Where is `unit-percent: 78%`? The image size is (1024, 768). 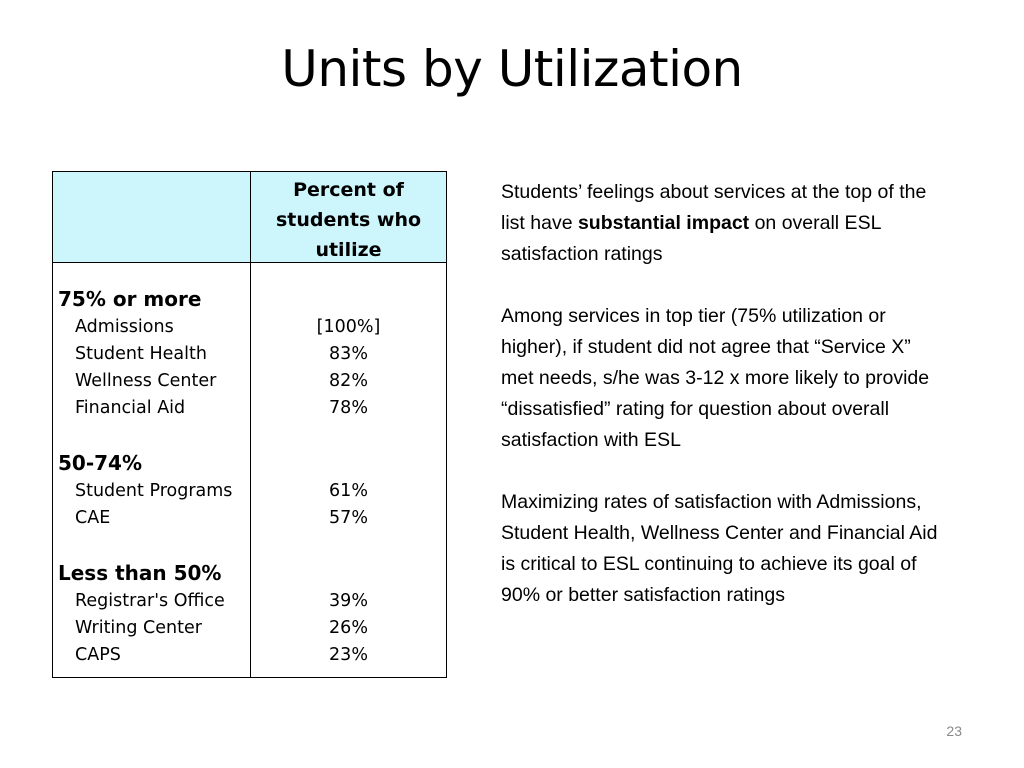 unit-percent: 78% is located at coordinates (348, 408).